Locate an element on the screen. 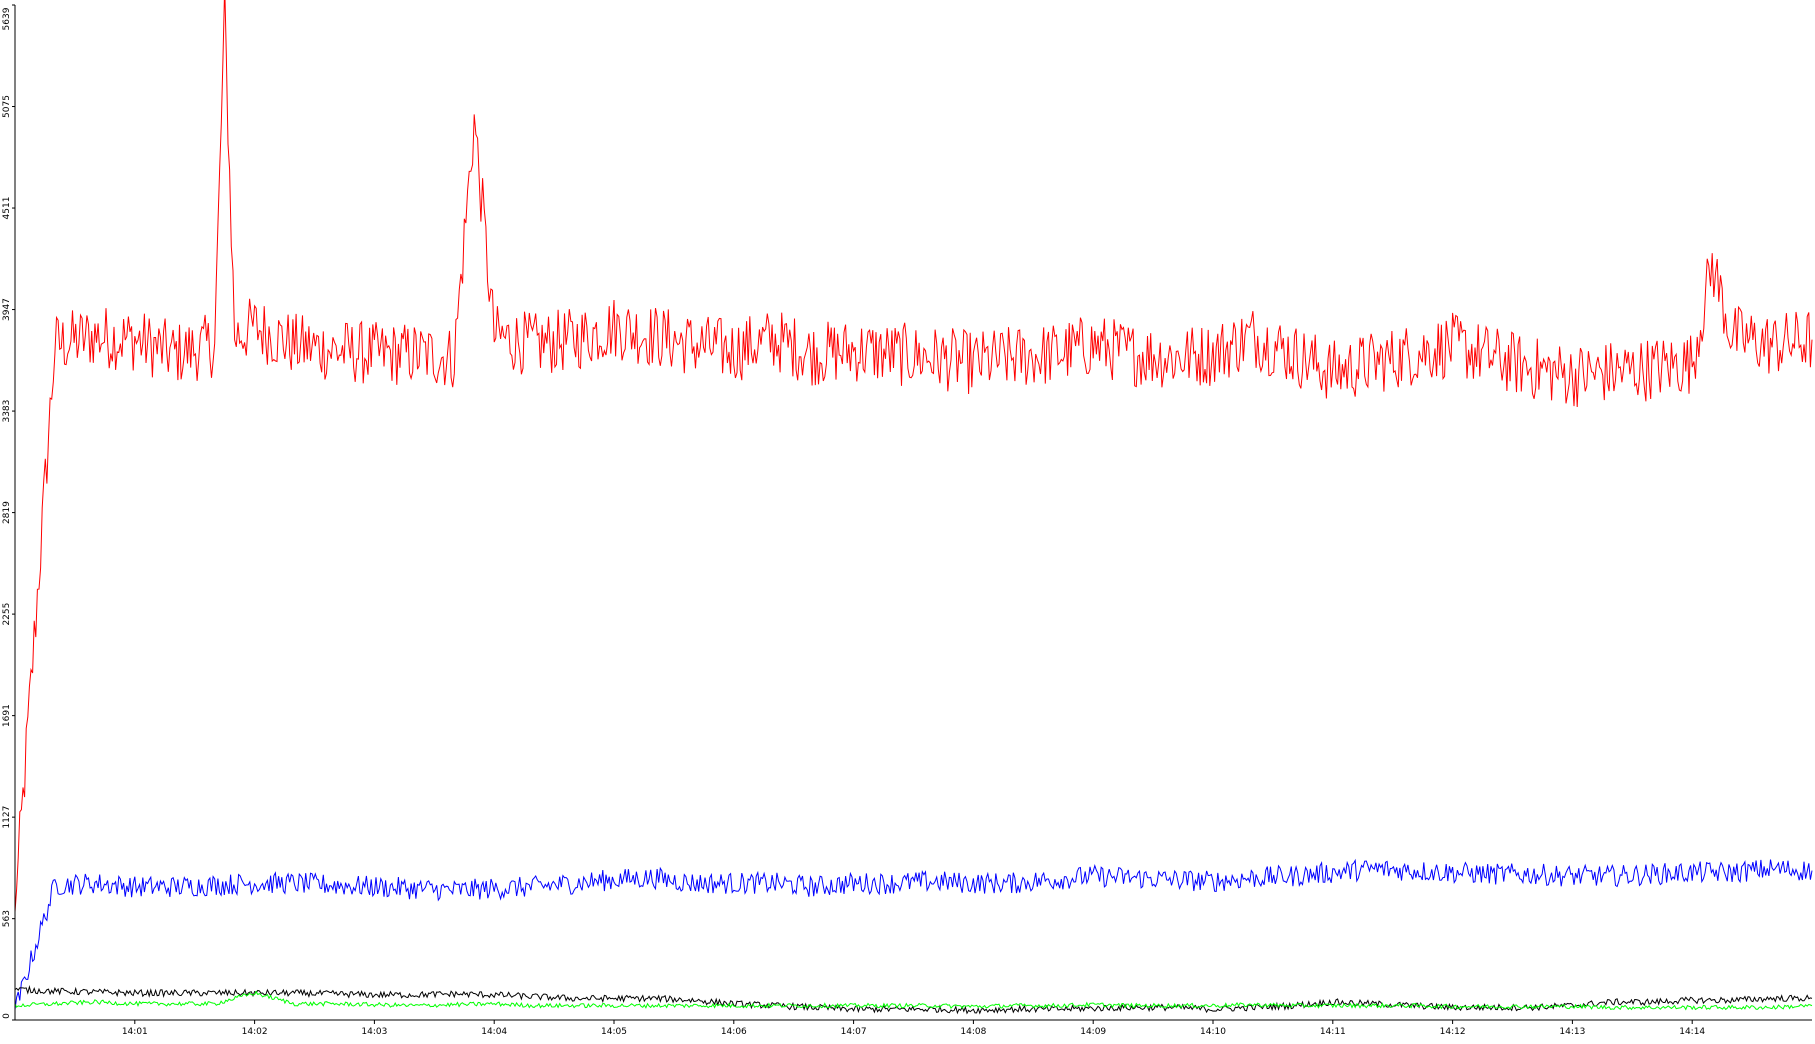 The image size is (1815, 1044). x-tick-label: 14:08 is located at coordinates (973, 1032).